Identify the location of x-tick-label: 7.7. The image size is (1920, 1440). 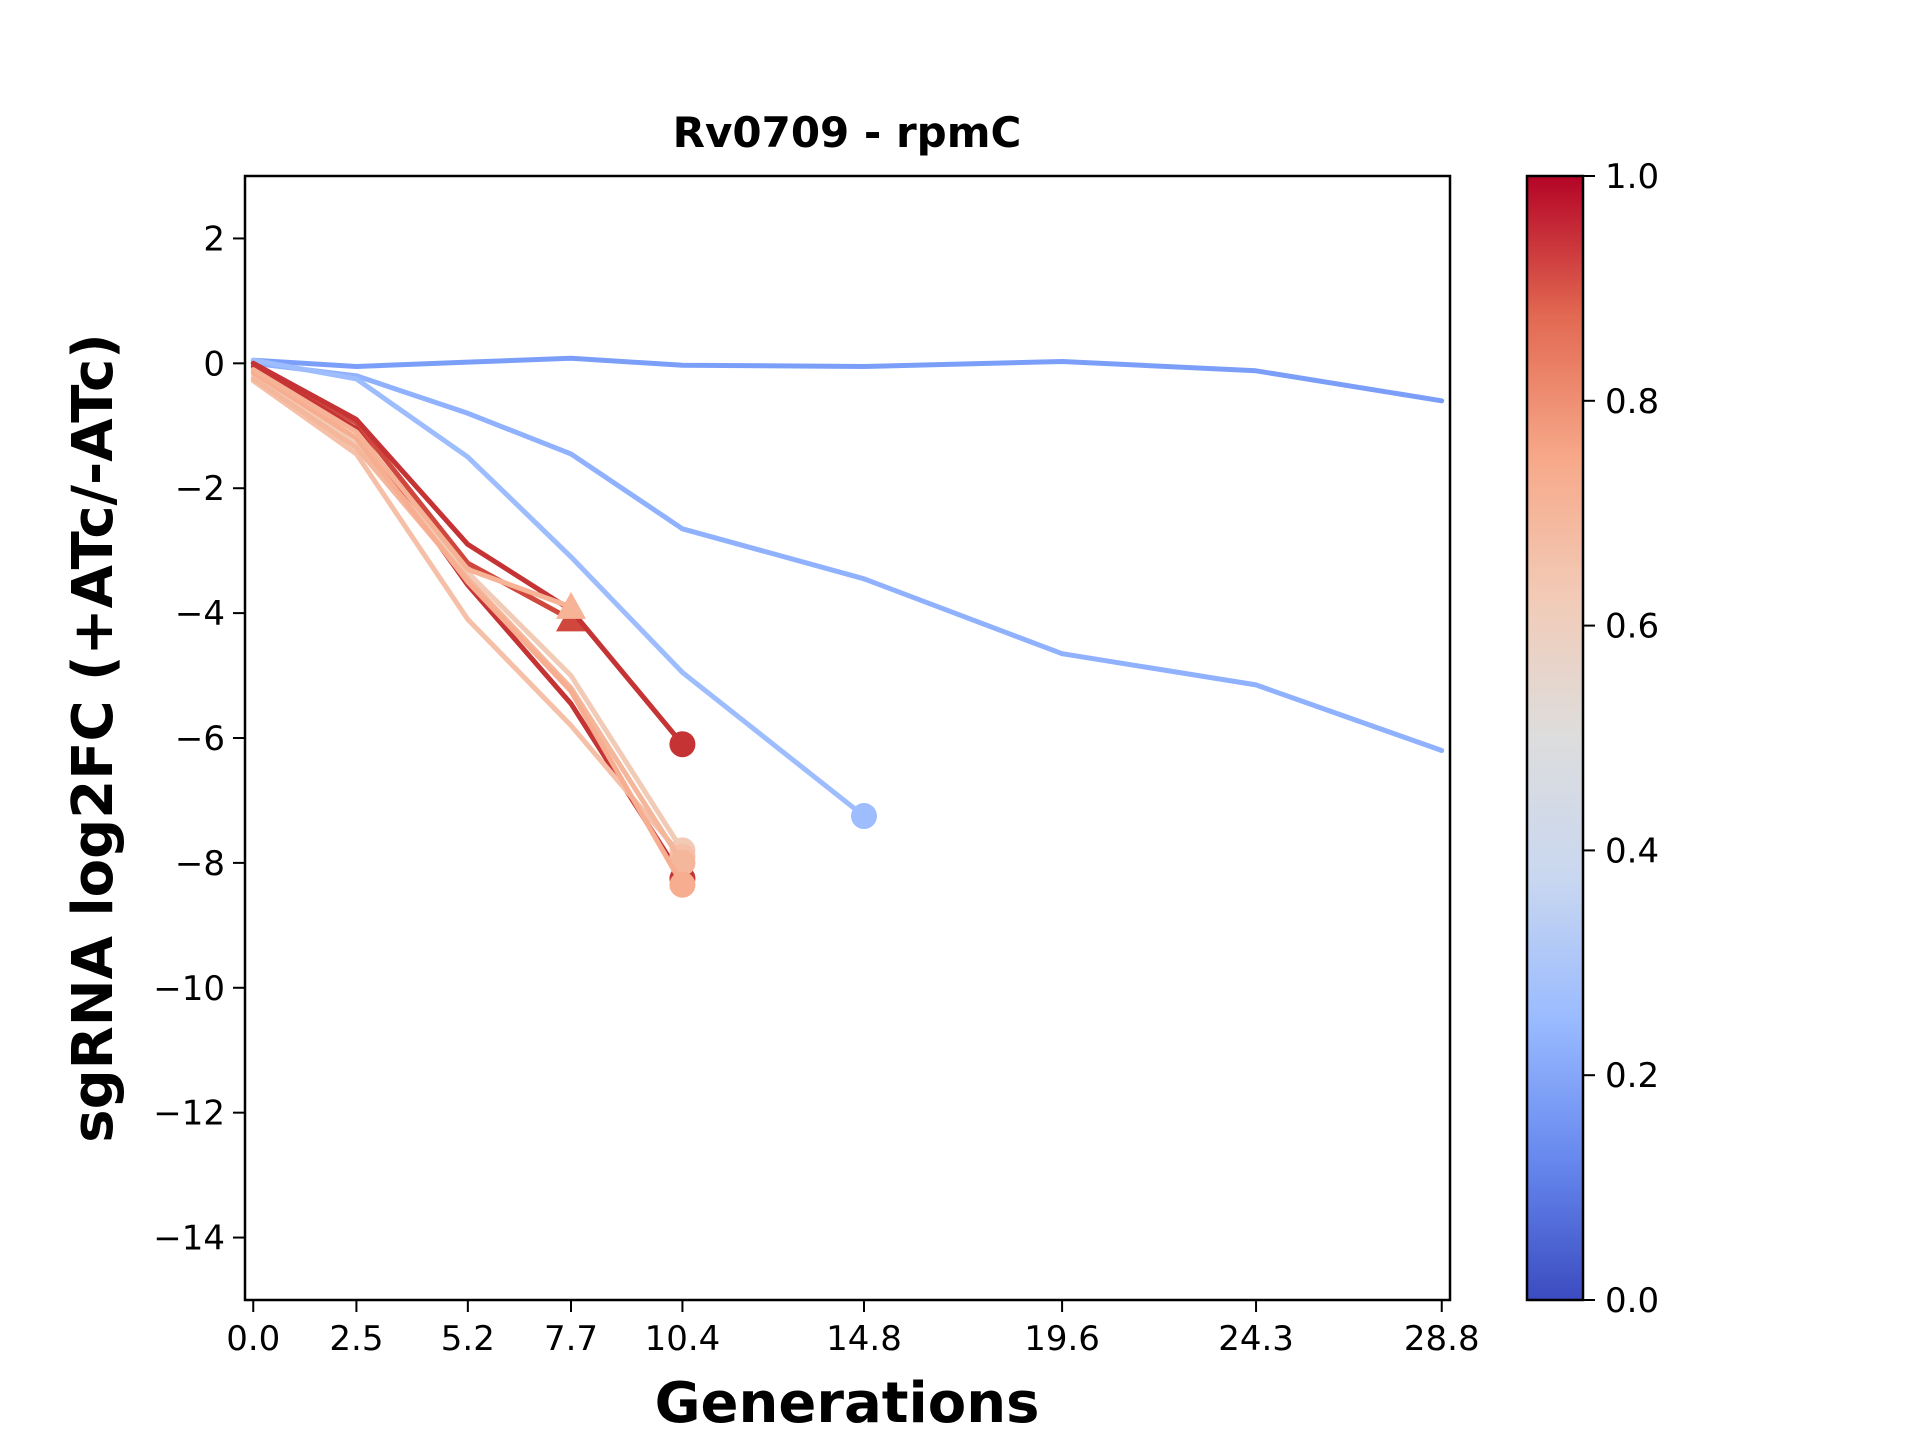
(571, 1339).